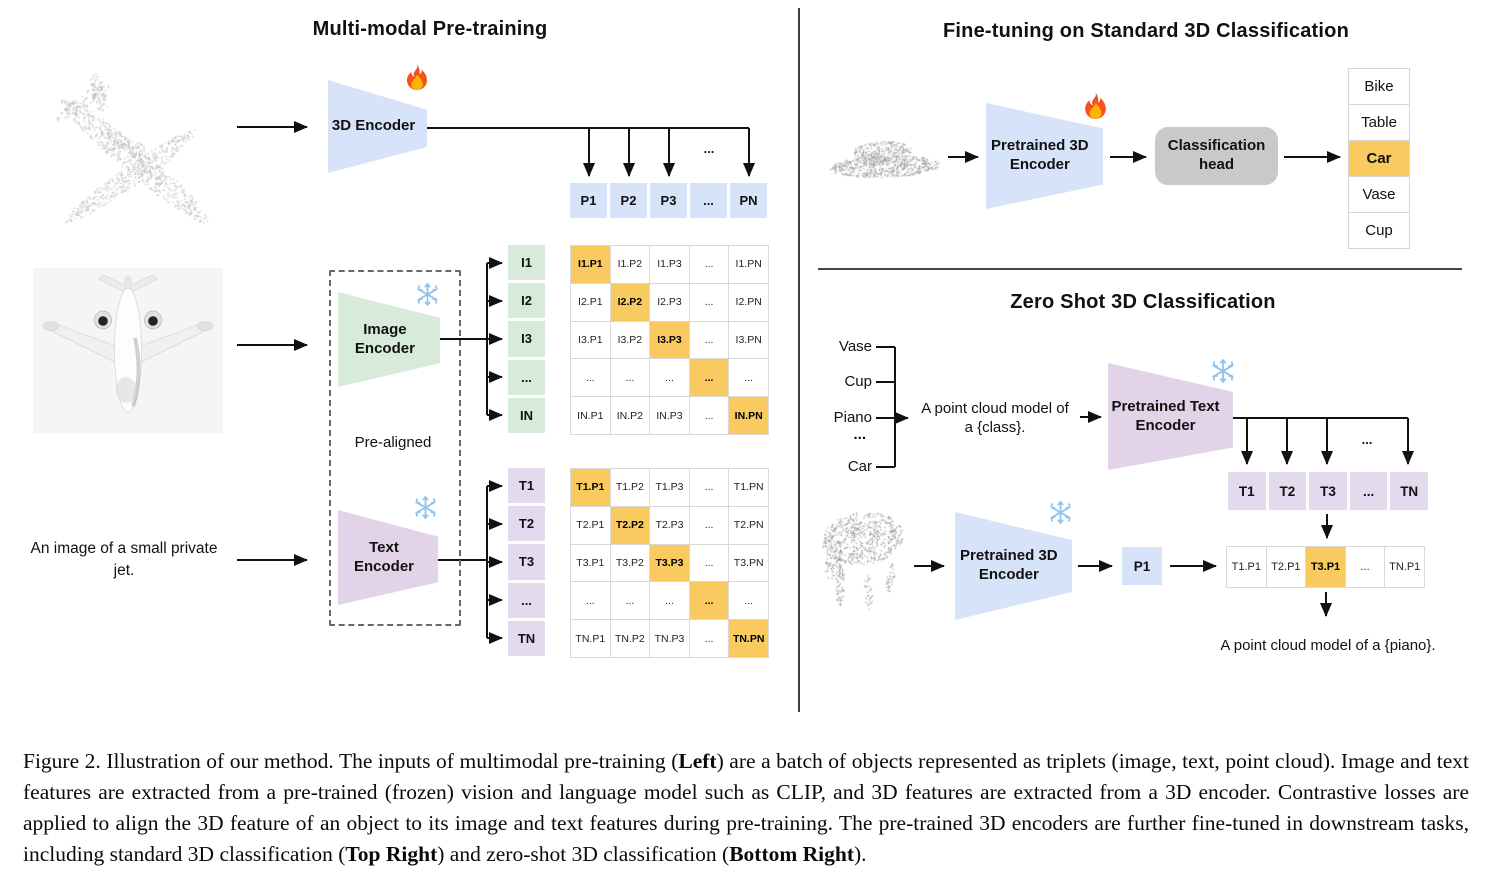 This screenshot has height=888, width=1490. What do you see at coordinates (630, 415) in the screenshot?
I see `matrix-cell: IN.P2` at bounding box center [630, 415].